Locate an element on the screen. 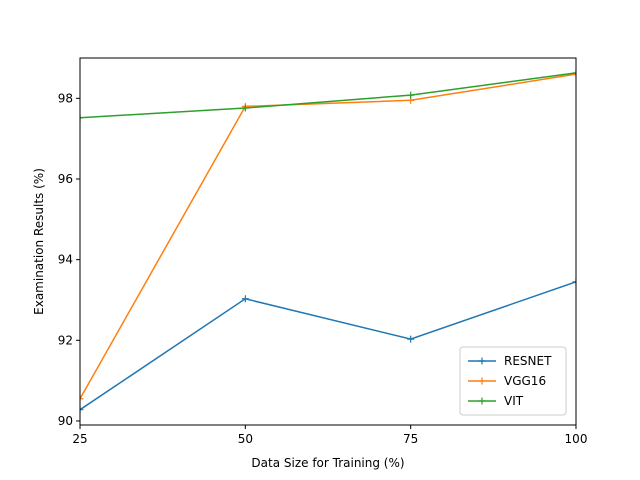 The width and height of the screenshot is (640, 480). y-axis: 90 92 94 96 98 is located at coordinates (69, 259).